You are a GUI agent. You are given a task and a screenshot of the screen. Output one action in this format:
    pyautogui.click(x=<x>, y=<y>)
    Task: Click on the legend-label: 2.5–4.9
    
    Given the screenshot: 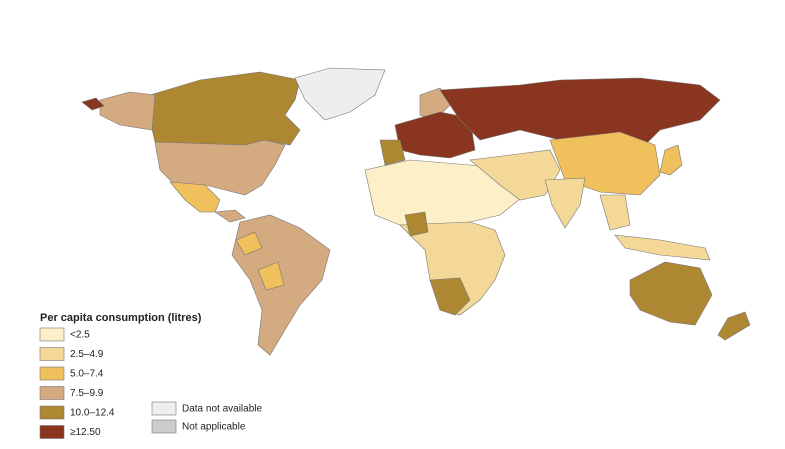 What is the action you would take?
    pyautogui.click(x=87, y=354)
    